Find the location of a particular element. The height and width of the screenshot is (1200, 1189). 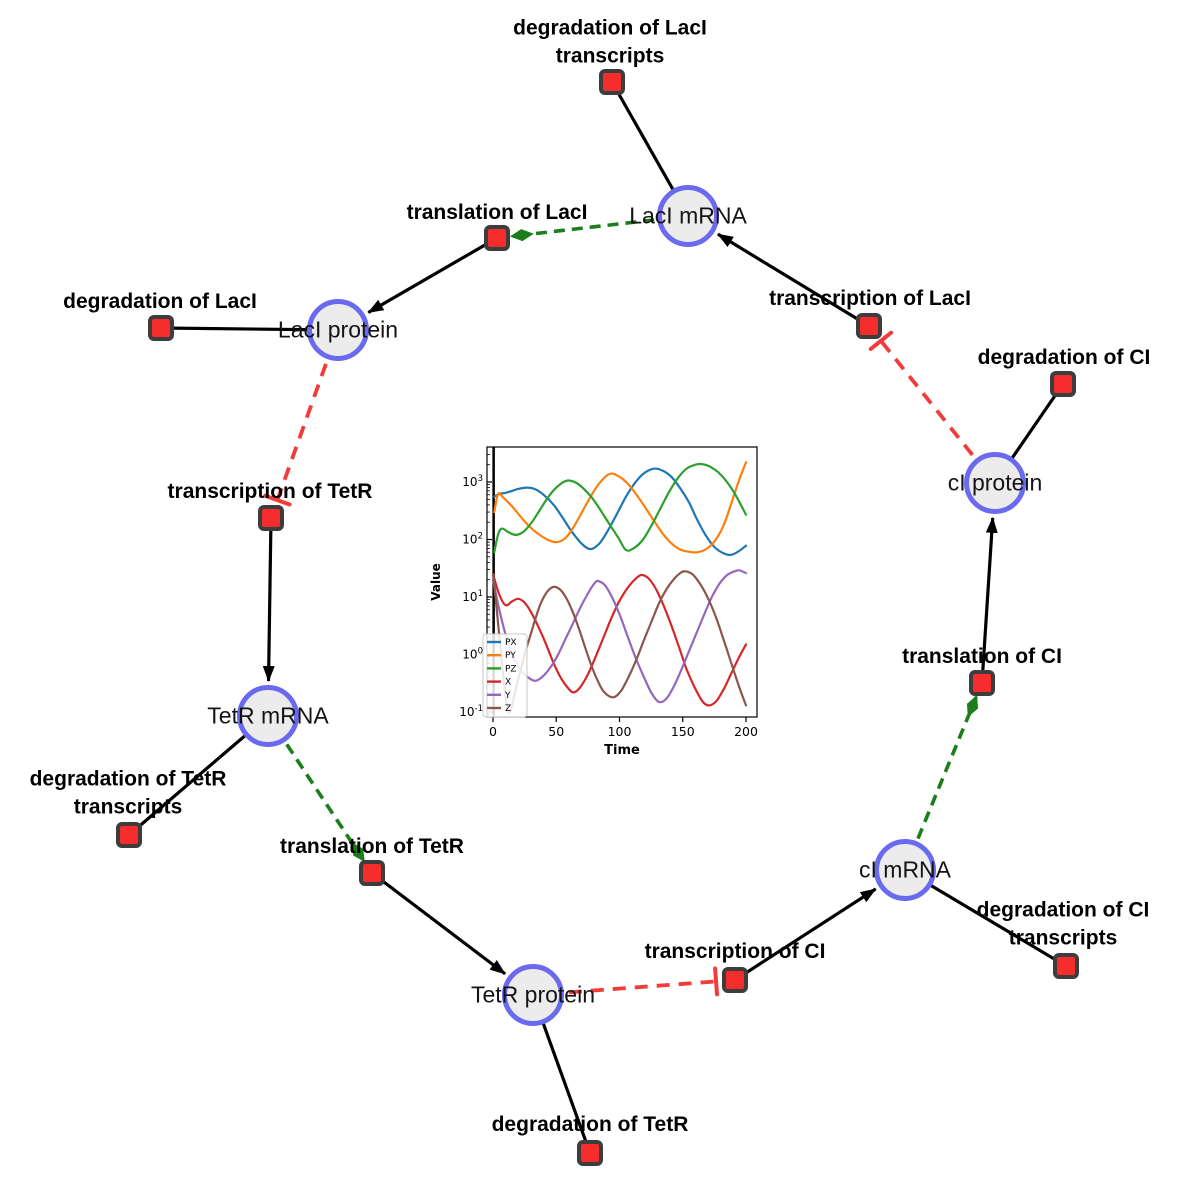

y-tick-exponent: 2 is located at coordinates (480, 537).